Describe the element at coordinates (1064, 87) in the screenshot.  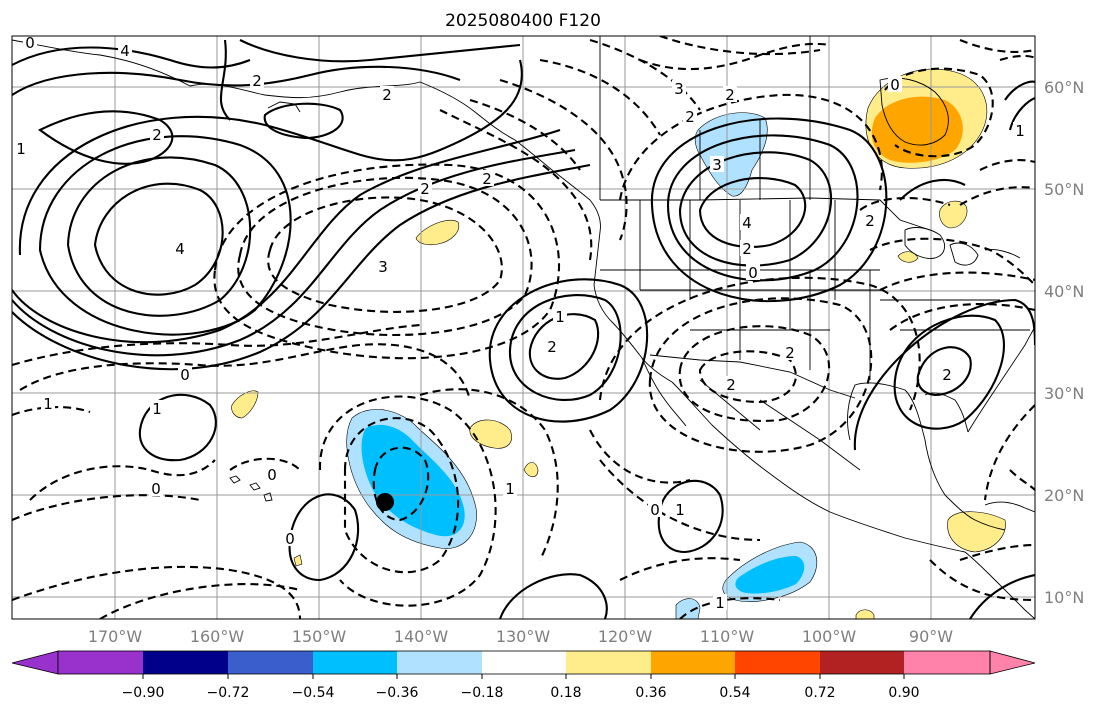
I see `svg-text: 60°N` at that location.